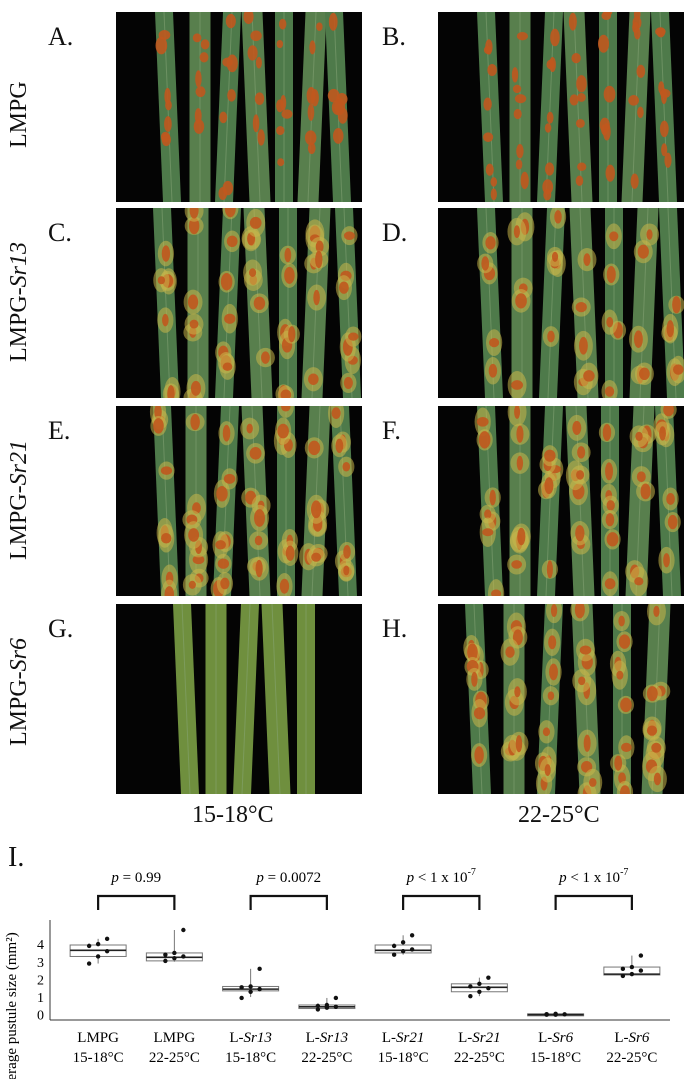 The height and width of the screenshot is (1079, 700). I want to click on leaf-photo-h, so click(561, 699).